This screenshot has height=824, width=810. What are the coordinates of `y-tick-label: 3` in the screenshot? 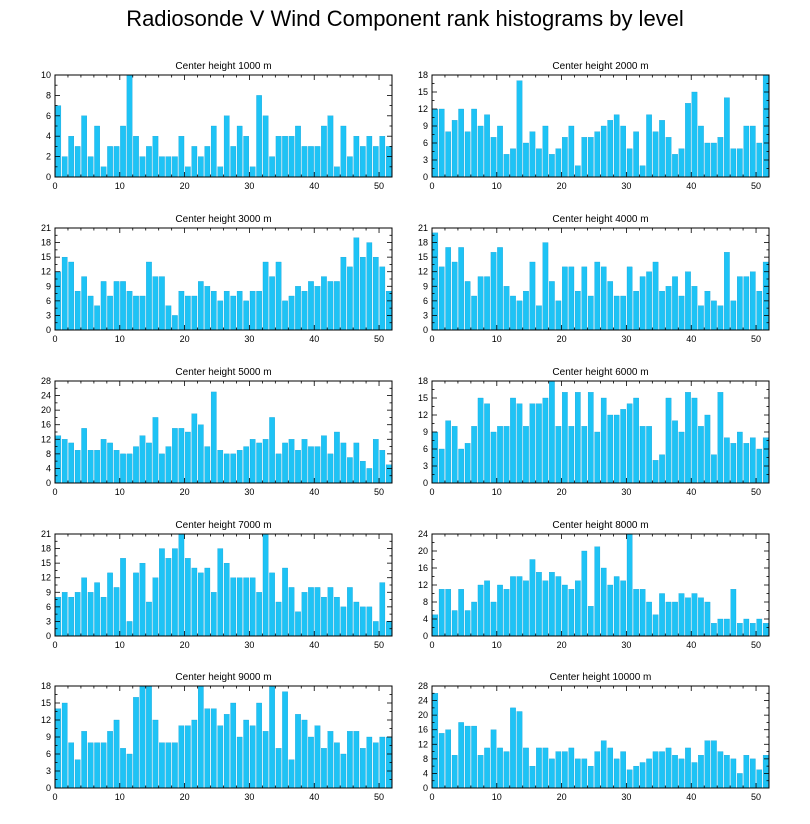 It's located at (425, 315).